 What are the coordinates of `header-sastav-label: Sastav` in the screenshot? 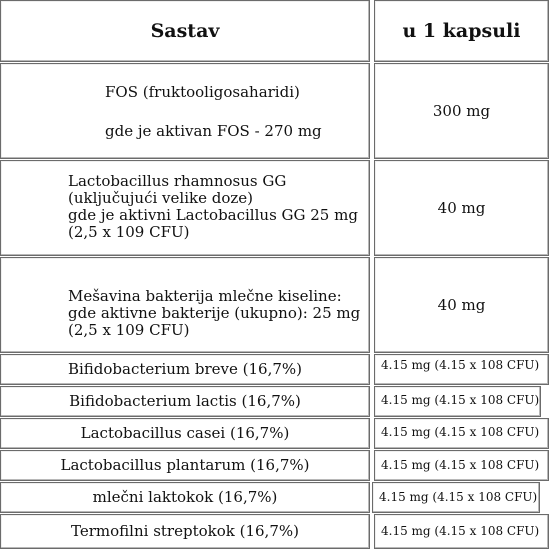 It's located at (185, 31).